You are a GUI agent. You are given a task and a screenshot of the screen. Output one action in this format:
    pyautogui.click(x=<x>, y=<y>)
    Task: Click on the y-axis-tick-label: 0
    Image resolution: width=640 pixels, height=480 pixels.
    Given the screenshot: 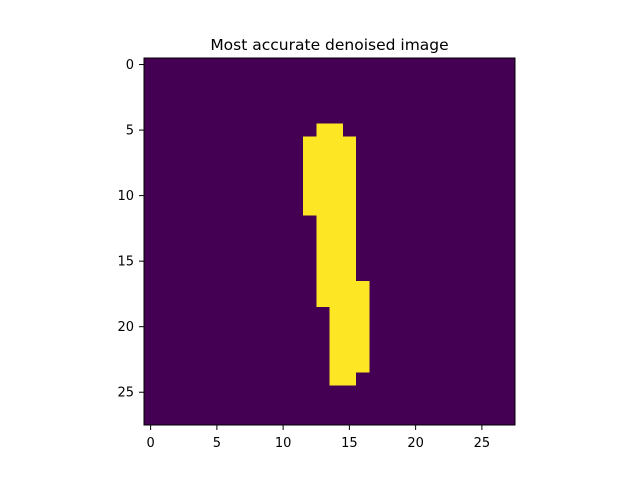 What is the action you would take?
    pyautogui.click(x=130, y=65)
    